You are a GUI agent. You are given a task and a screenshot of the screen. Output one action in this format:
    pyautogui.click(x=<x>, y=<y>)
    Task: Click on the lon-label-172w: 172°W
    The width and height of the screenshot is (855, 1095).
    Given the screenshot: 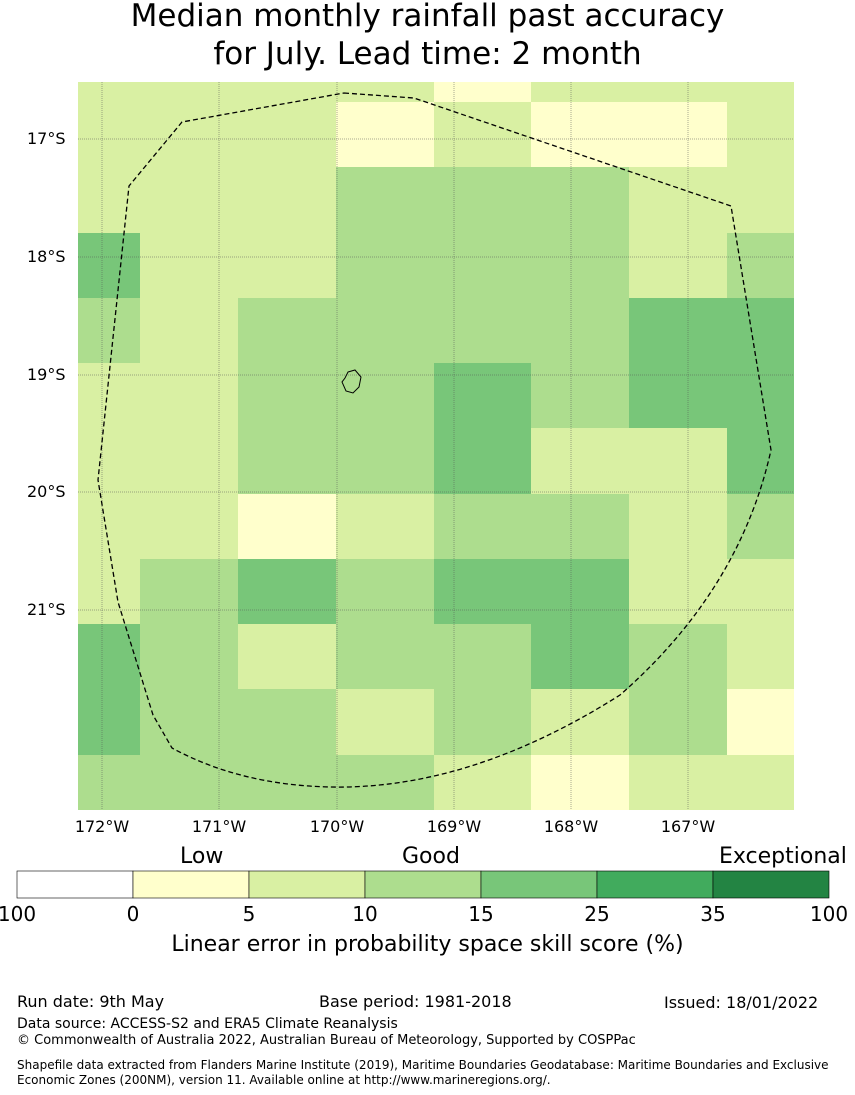 What is the action you would take?
    pyautogui.click(x=102, y=826)
    